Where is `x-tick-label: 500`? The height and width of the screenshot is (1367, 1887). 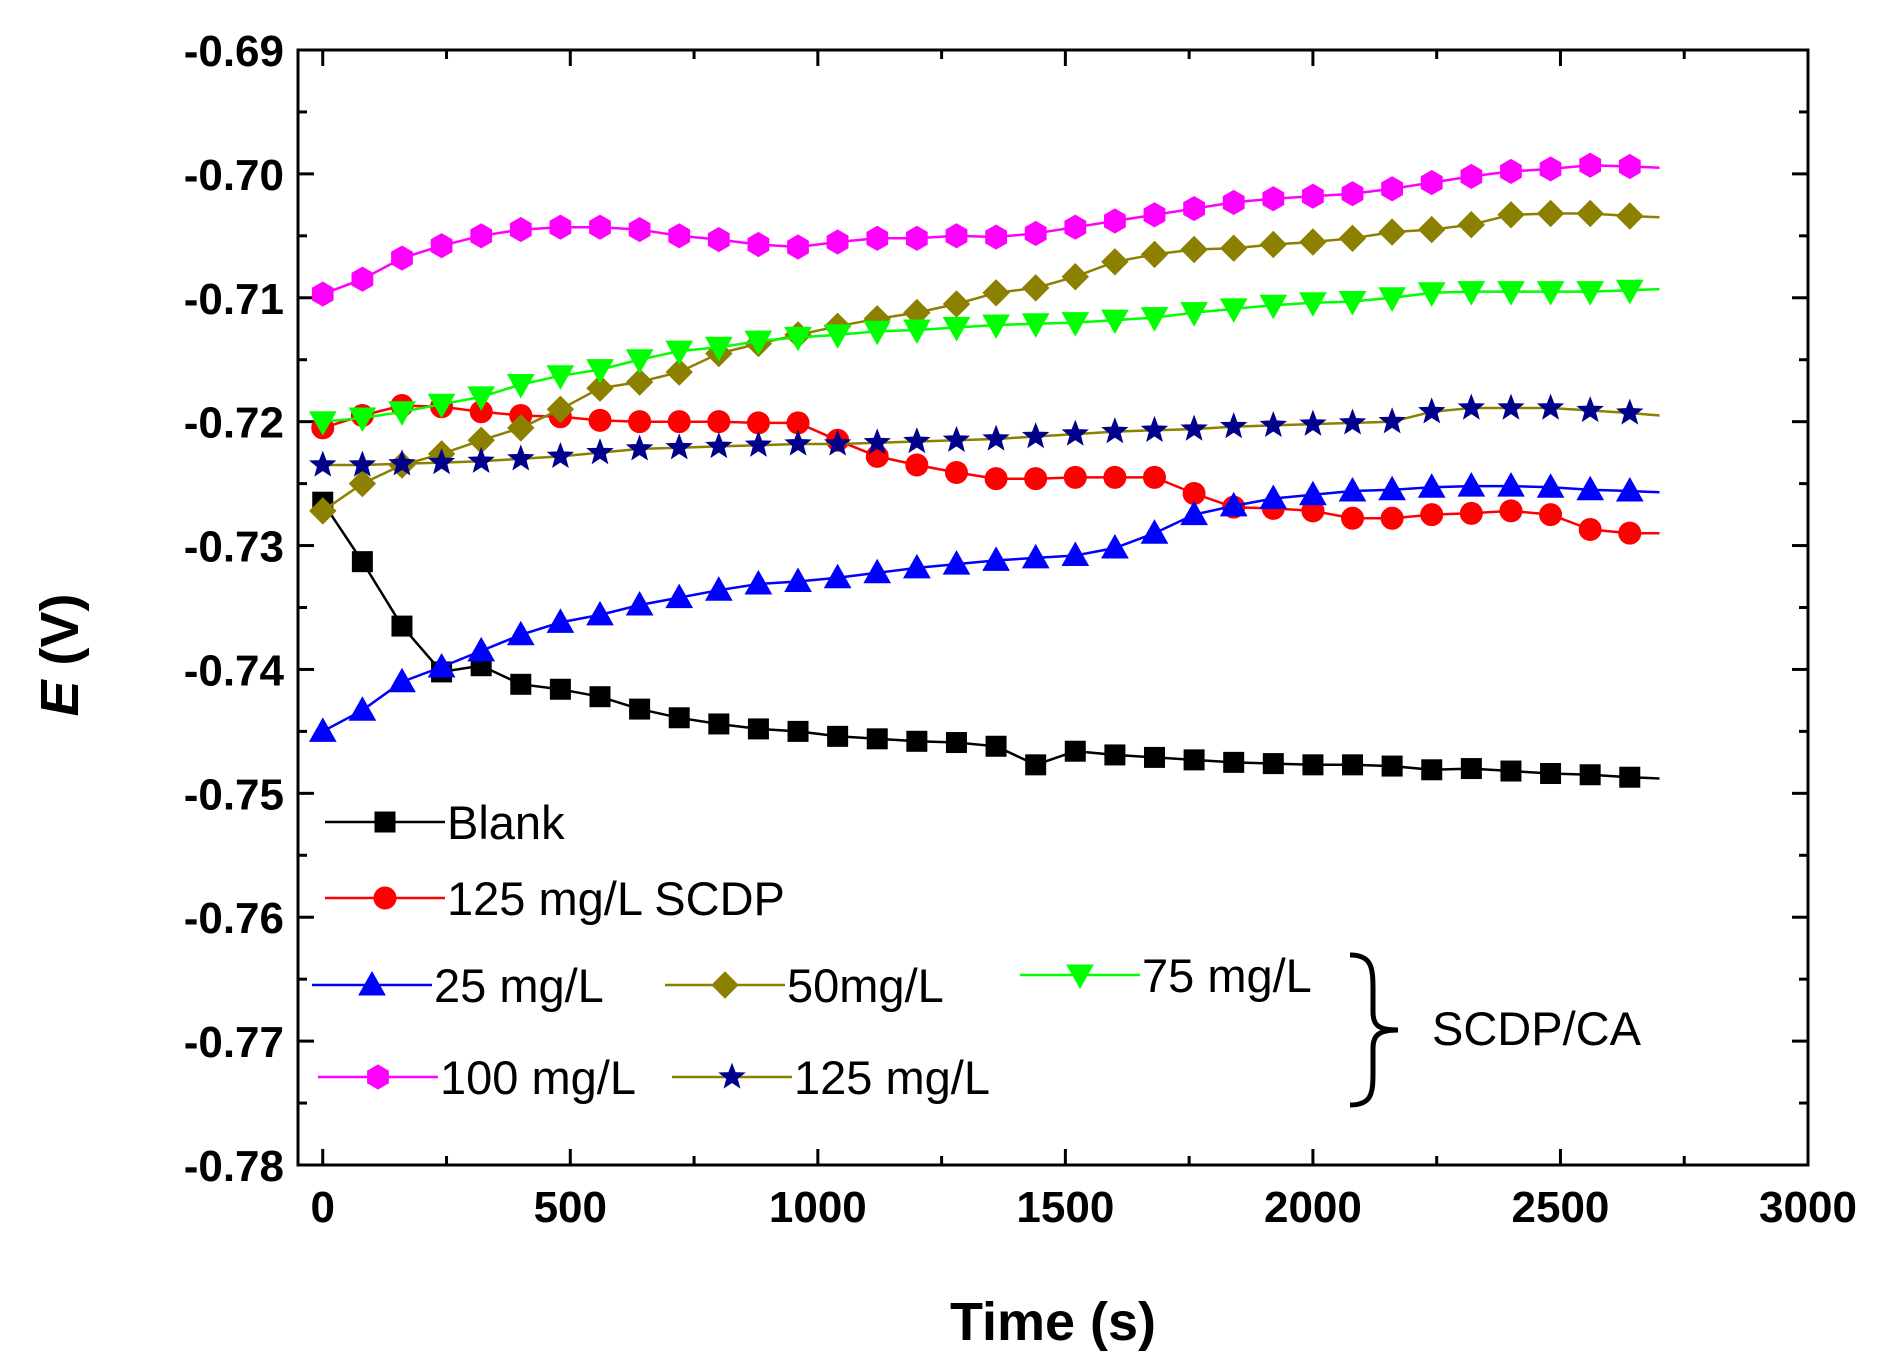
x-tick-label: 500 is located at coordinates (570, 1207).